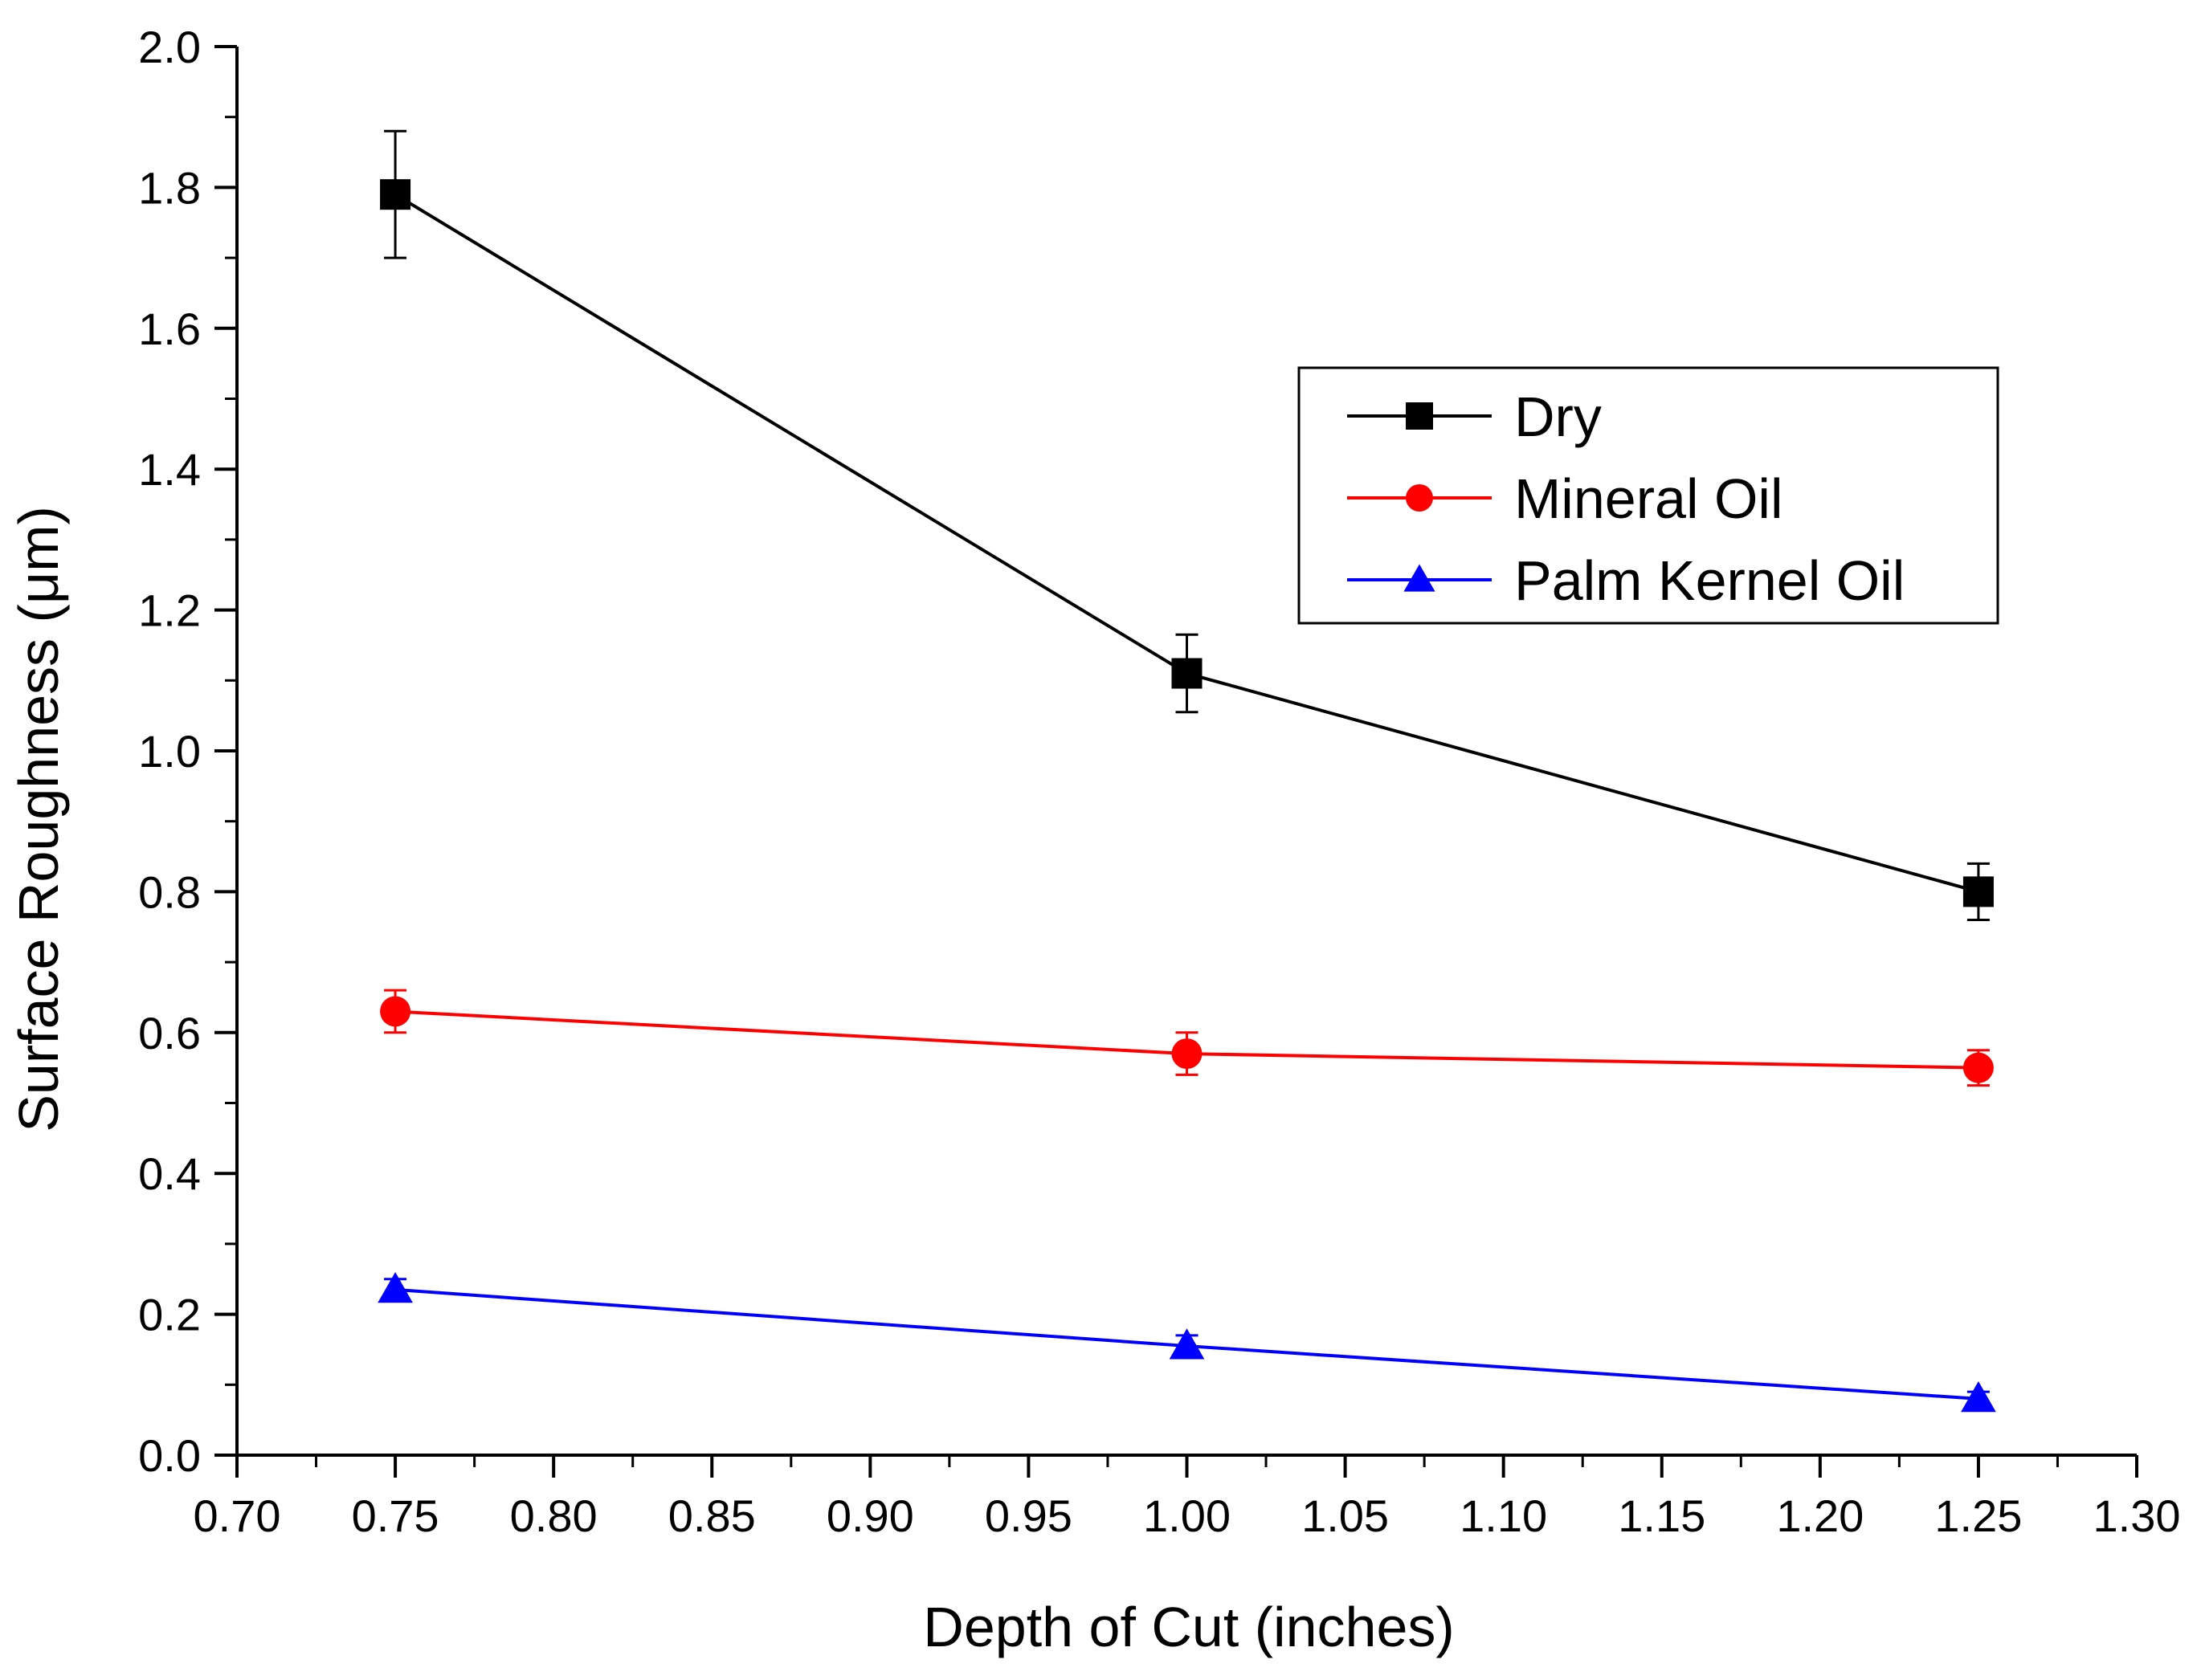 The height and width of the screenshot is (1680, 2201). What do you see at coordinates (1188, 1627) in the screenshot?
I see `x-axis-title: Depth of Cut (inches)` at bounding box center [1188, 1627].